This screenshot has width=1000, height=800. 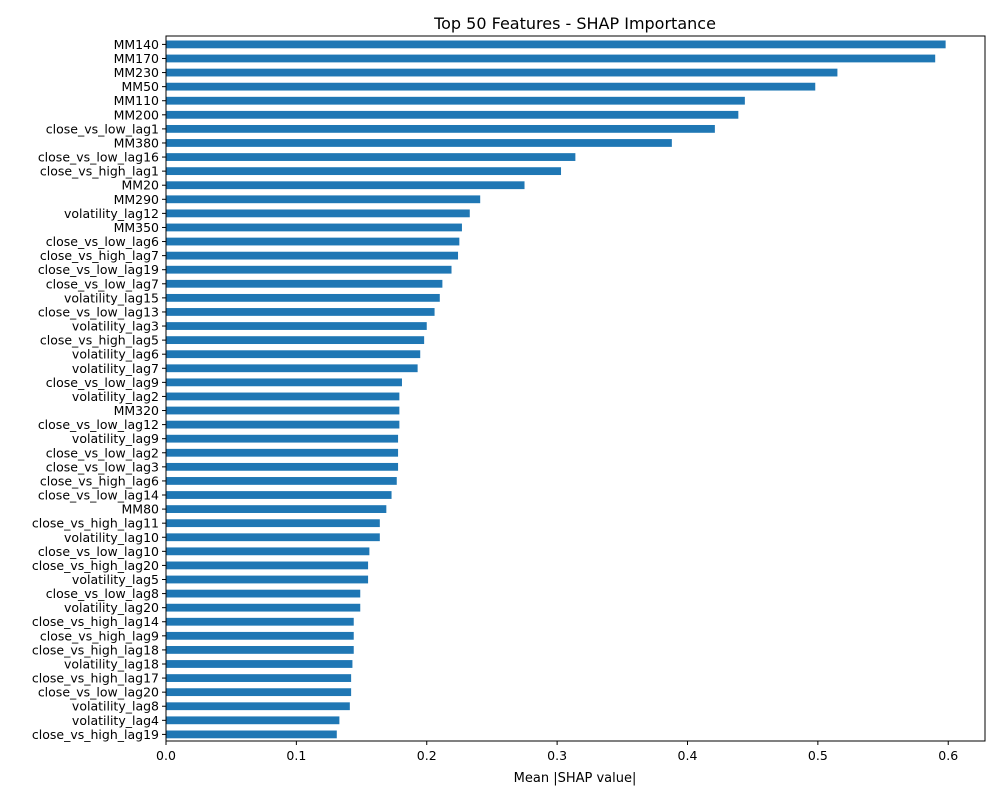 What do you see at coordinates (136, 114) in the screenshot?
I see `y-tick-label: MM200` at bounding box center [136, 114].